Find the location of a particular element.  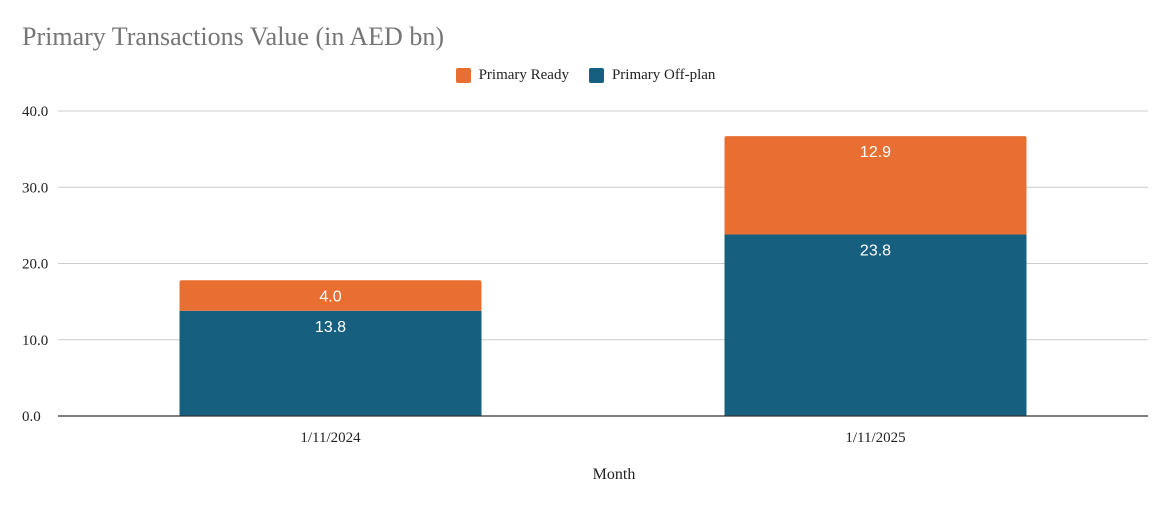

y-tick-label: 30.0 is located at coordinates (35, 188).